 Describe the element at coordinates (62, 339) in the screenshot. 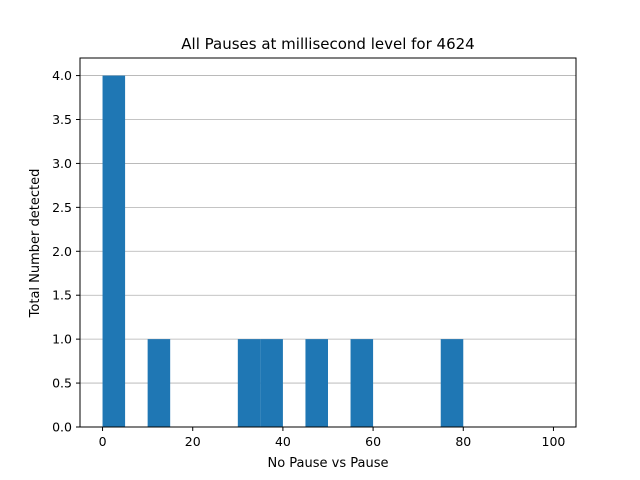

I see `y-tick-label: 1.0` at that location.